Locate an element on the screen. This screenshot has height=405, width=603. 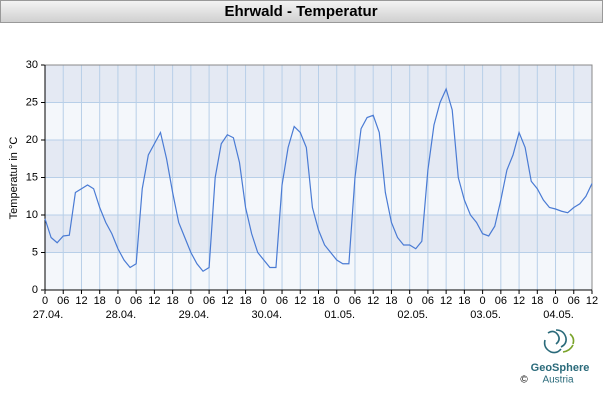
y-tick-label: 15 is located at coordinates (32, 177).